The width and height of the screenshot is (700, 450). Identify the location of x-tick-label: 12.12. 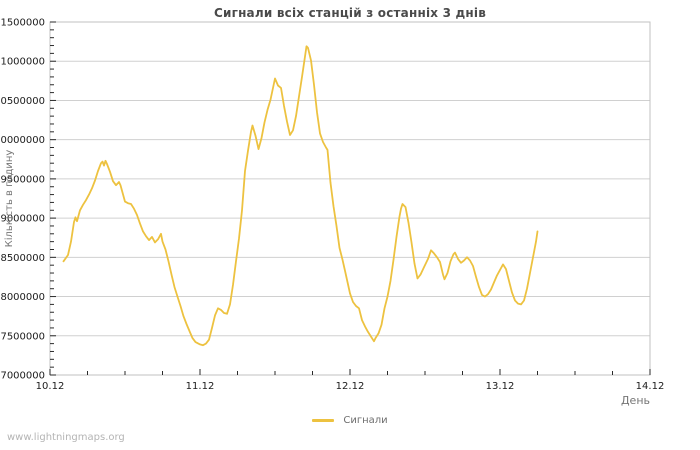
(350, 386).